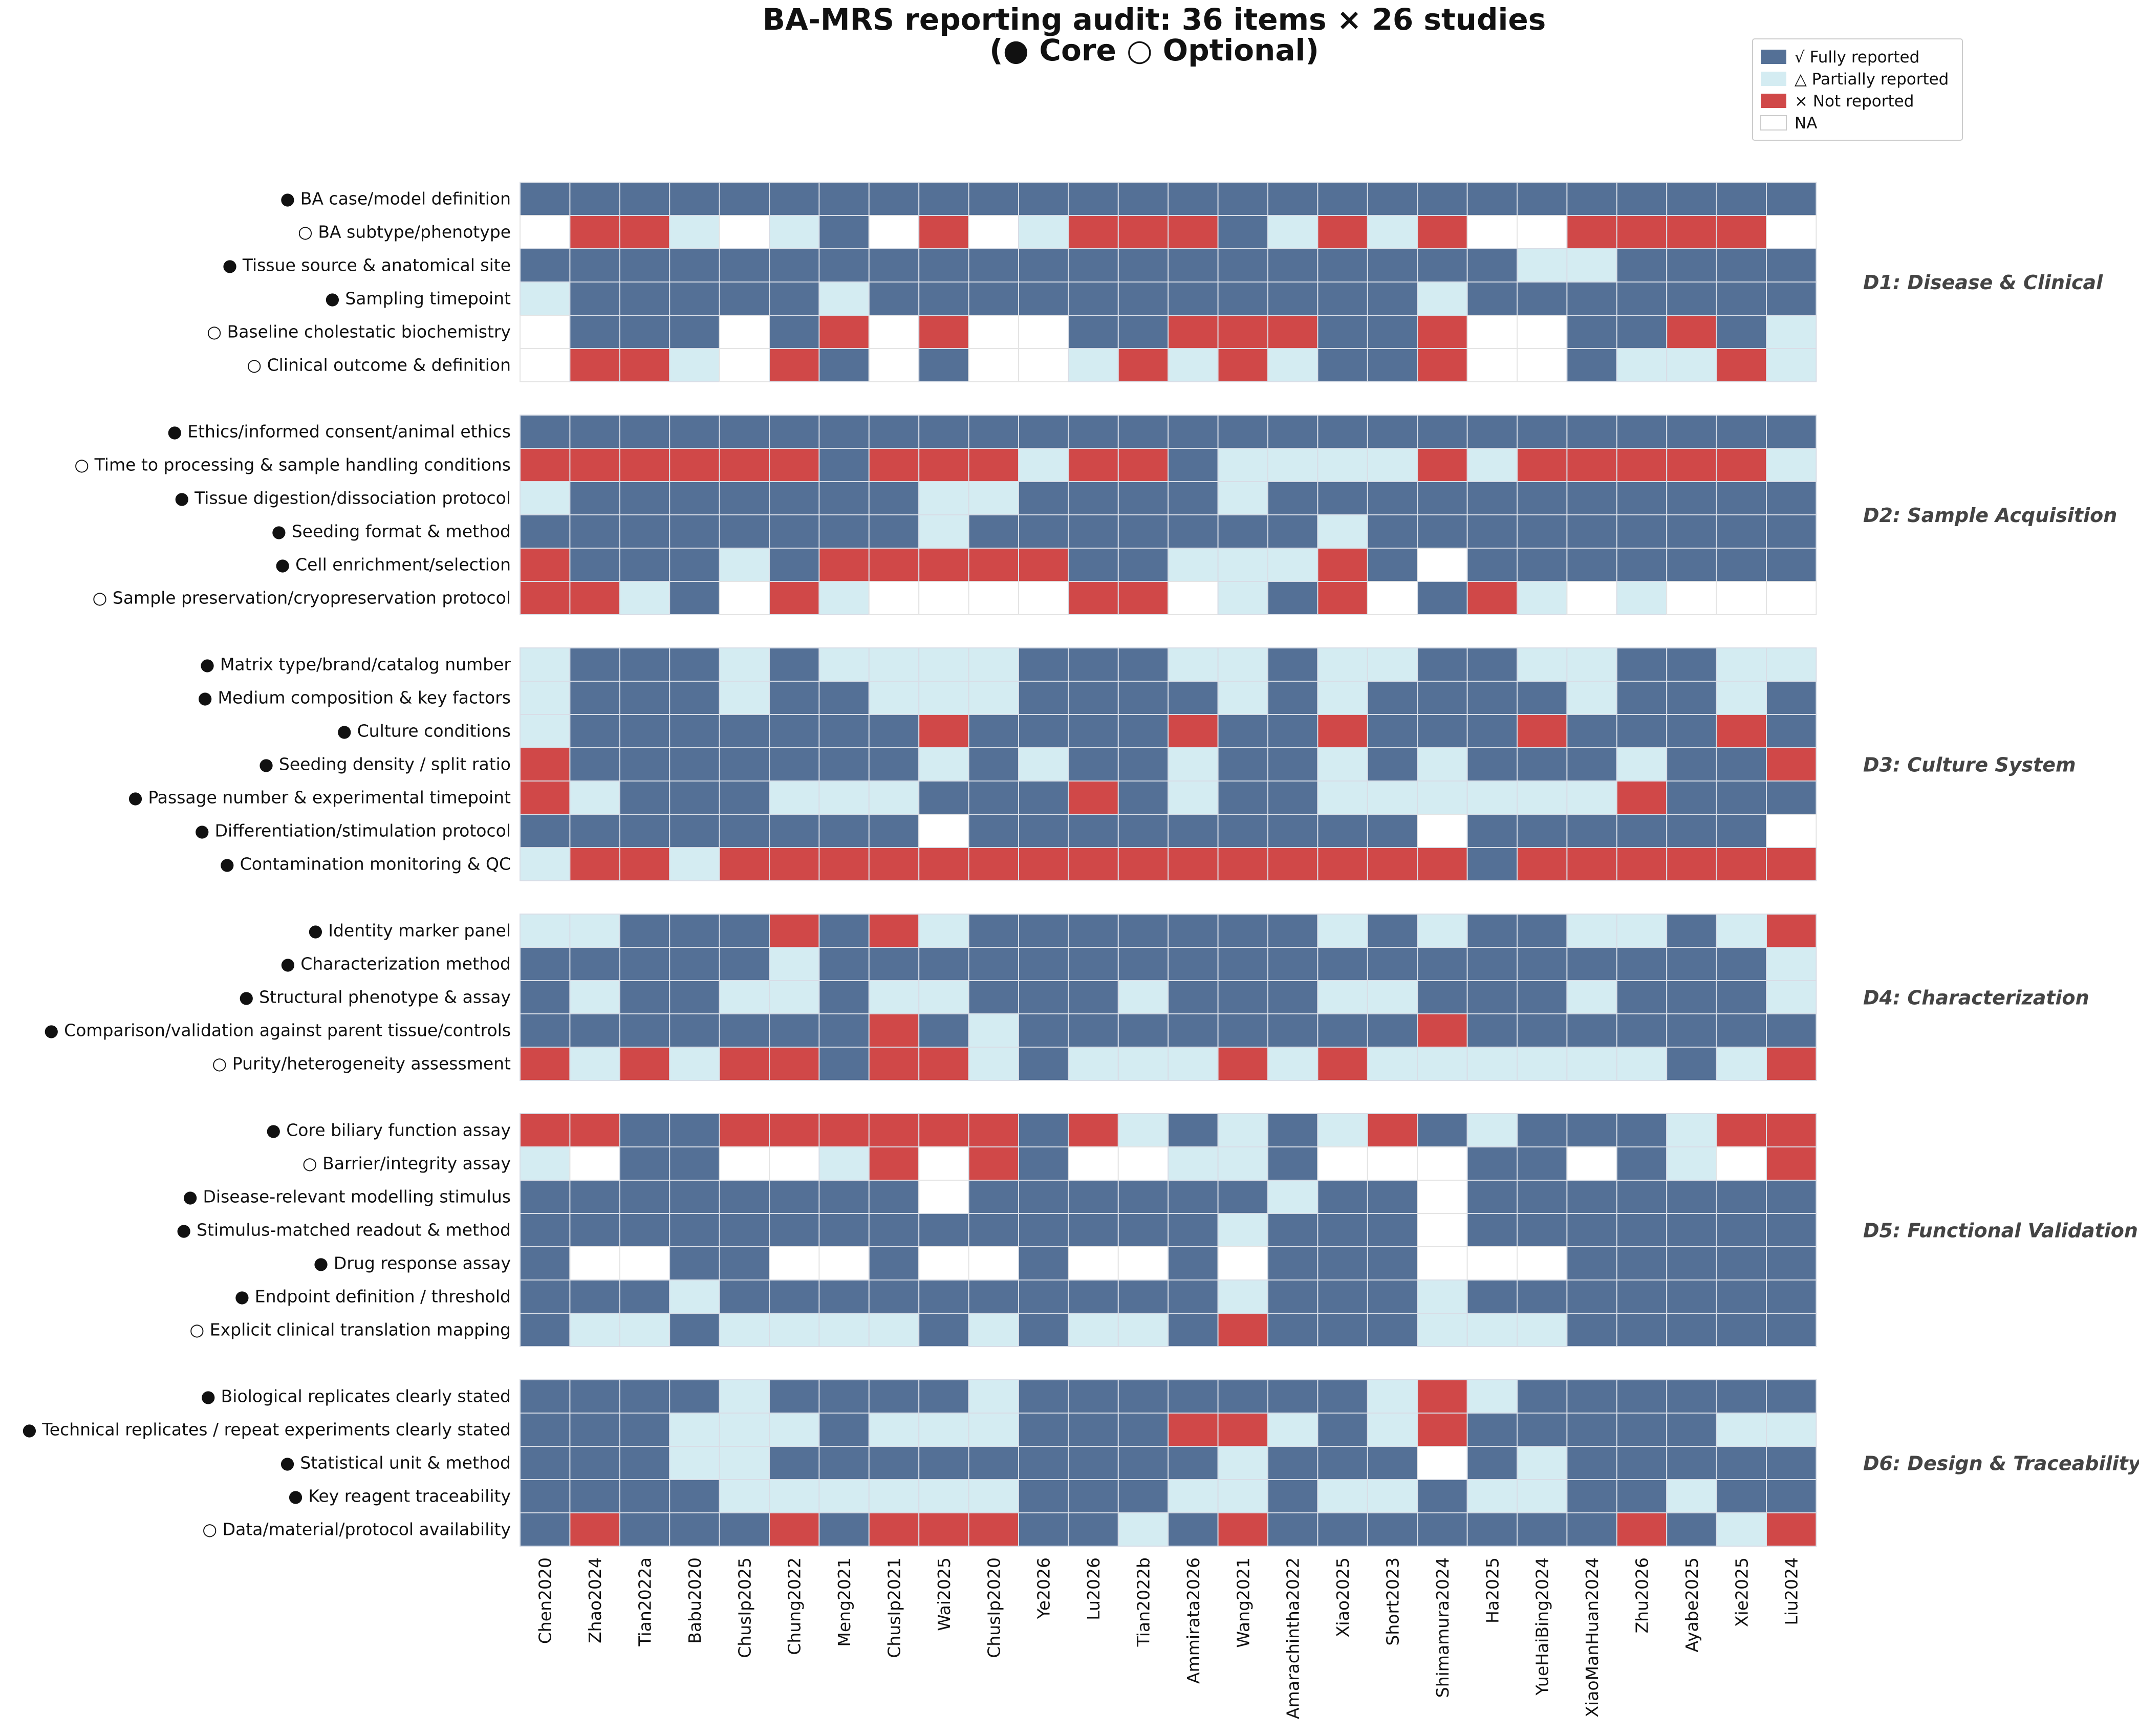  I want to click on legend-label-2: × Not reported, so click(1854, 101).